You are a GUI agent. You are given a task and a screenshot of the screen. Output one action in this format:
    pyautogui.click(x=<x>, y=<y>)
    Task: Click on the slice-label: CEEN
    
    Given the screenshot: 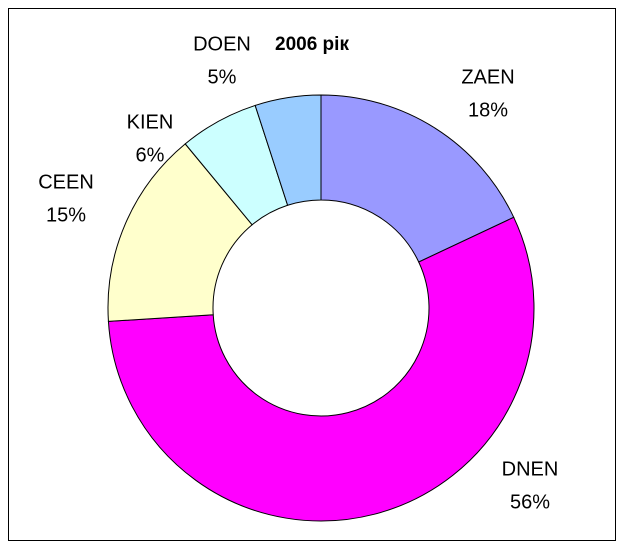 What is the action you would take?
    pyautogui.click(x=66, y=182)
    